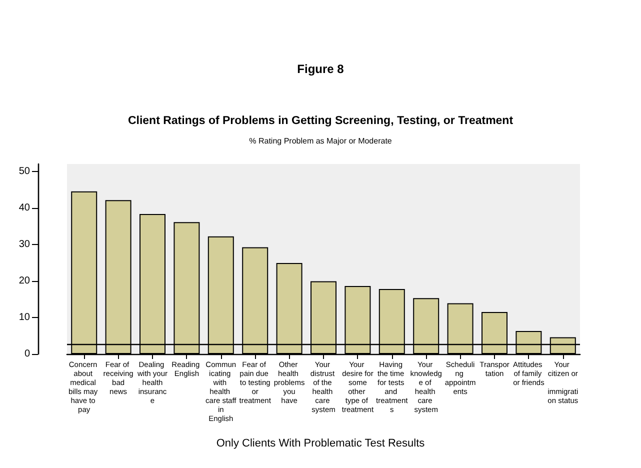 The width and height of the screenshot is (641, 468). I want to click on y-tick-label: 50, so click(24, 171).